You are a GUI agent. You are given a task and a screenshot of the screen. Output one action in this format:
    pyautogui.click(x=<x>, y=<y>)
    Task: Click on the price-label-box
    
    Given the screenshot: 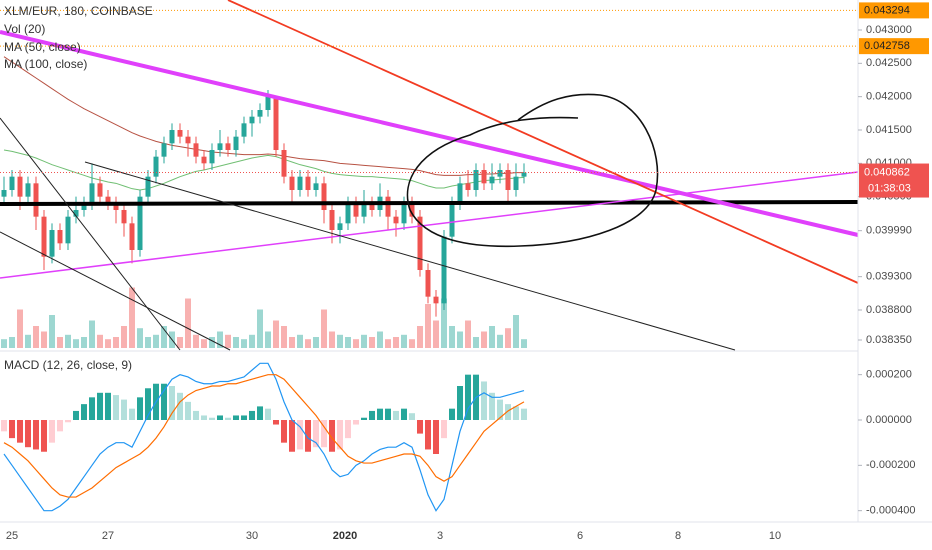 What is the action you would take?
    pyautogui.click(x=894, y=10)
    